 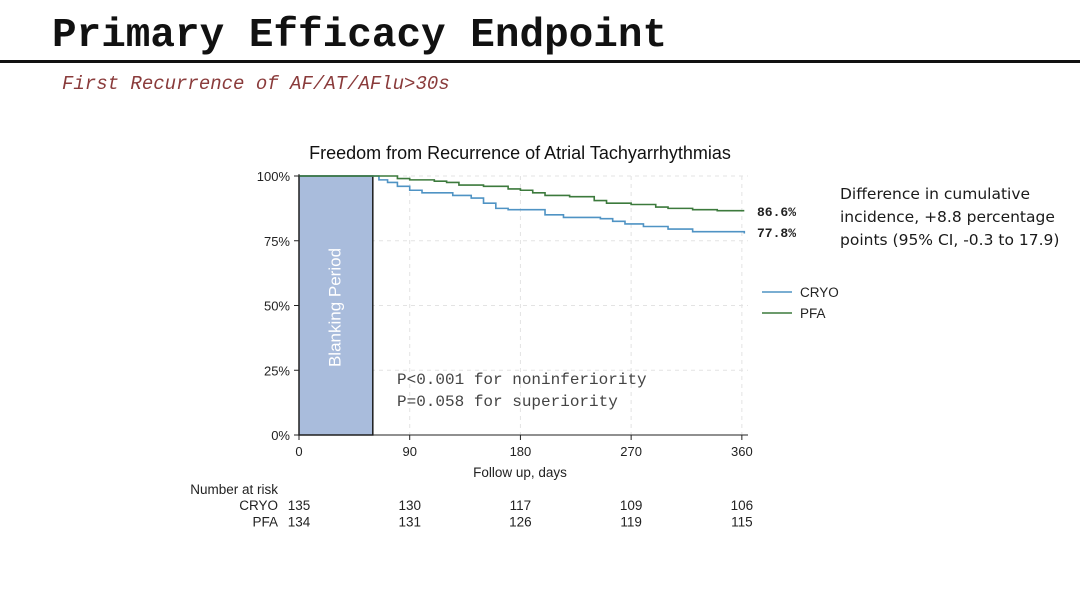 What do you see at coordinates (800, 303) in the screenshot?
I see `legend: CRYO PFA` at bounding box center [800, 303].